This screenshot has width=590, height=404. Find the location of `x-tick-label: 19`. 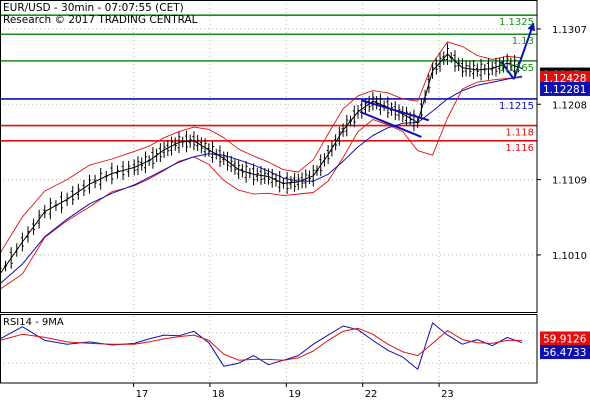

x-tick-label: 19 is located at coordinates (294, 394).